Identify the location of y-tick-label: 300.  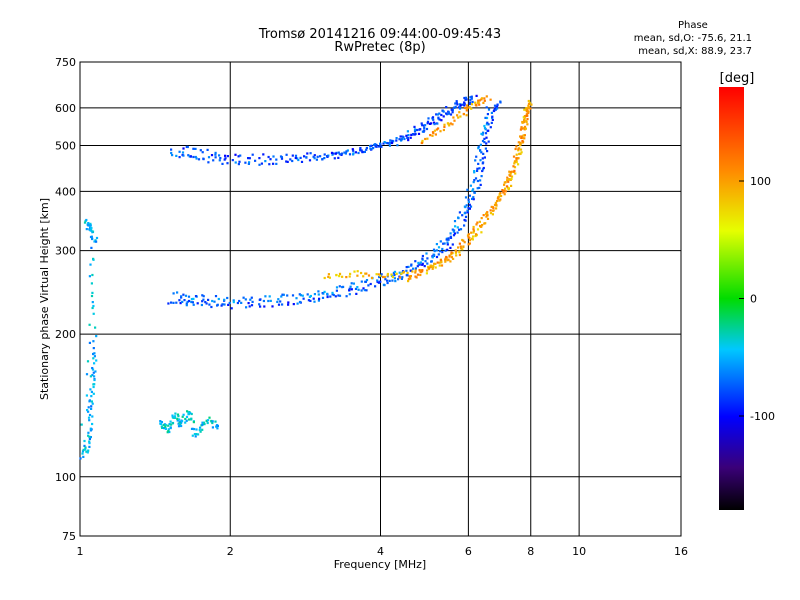
(65, 251).